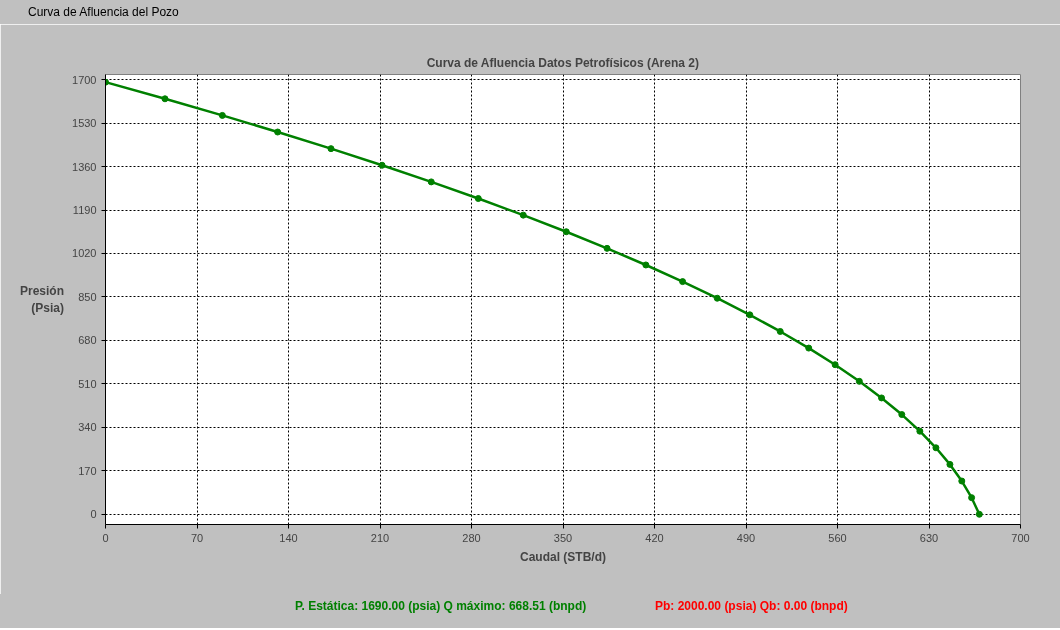  I want to click on y-tick-label: 340, so click(87, 427).